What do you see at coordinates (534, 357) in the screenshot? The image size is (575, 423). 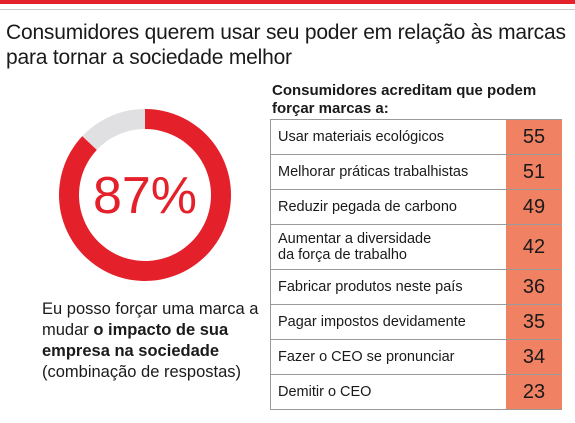 I see `row-value: 34` at bounding box center [534, 357].